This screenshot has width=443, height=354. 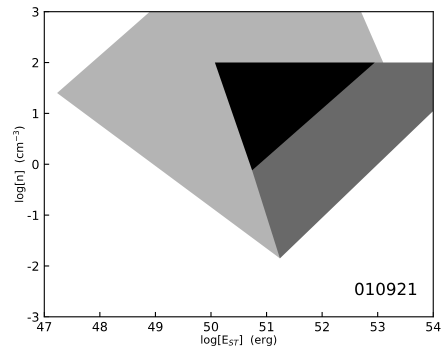 I want to click on y-tick-label: -3, so click(x=33, y=317).